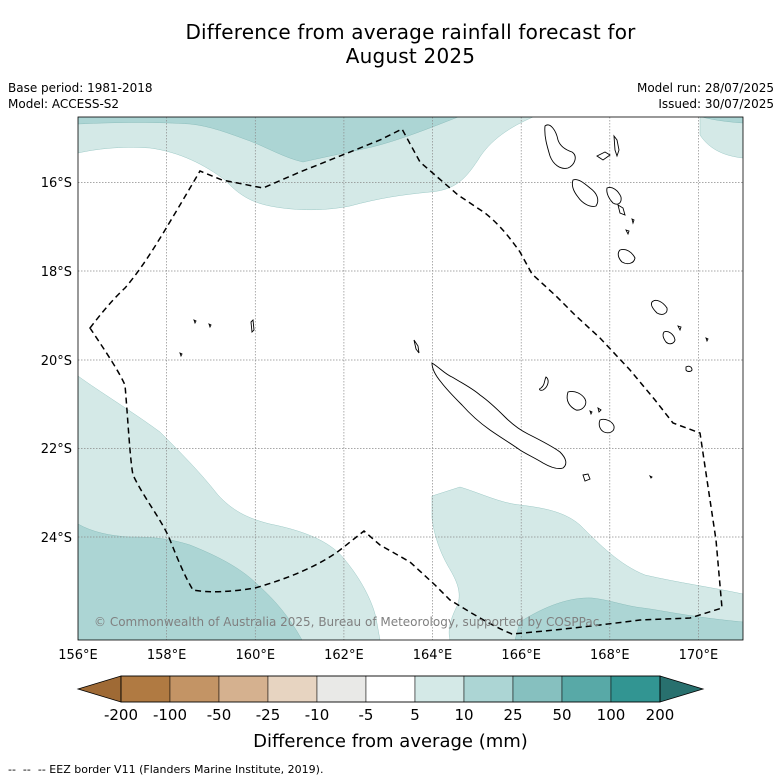 The image size is (781, 781). What do you see at coordinates (621, 210) in the screenshot?
I see `epi-island` at bounding box center [621, 210].